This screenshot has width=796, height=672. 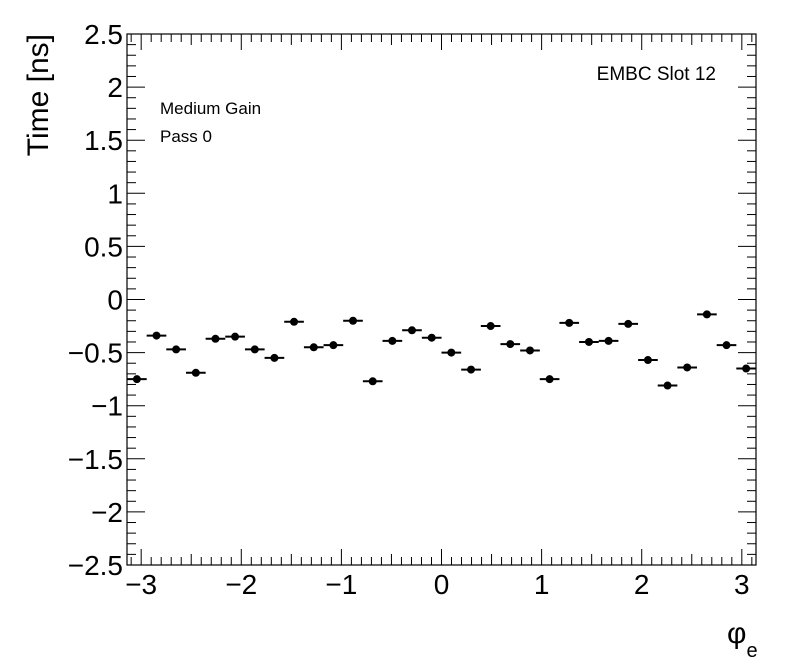 What do you see at coordinates (751, 651) in the screenshot?
I see `x-axis-subscript: e` at bounding box center [751, 651].